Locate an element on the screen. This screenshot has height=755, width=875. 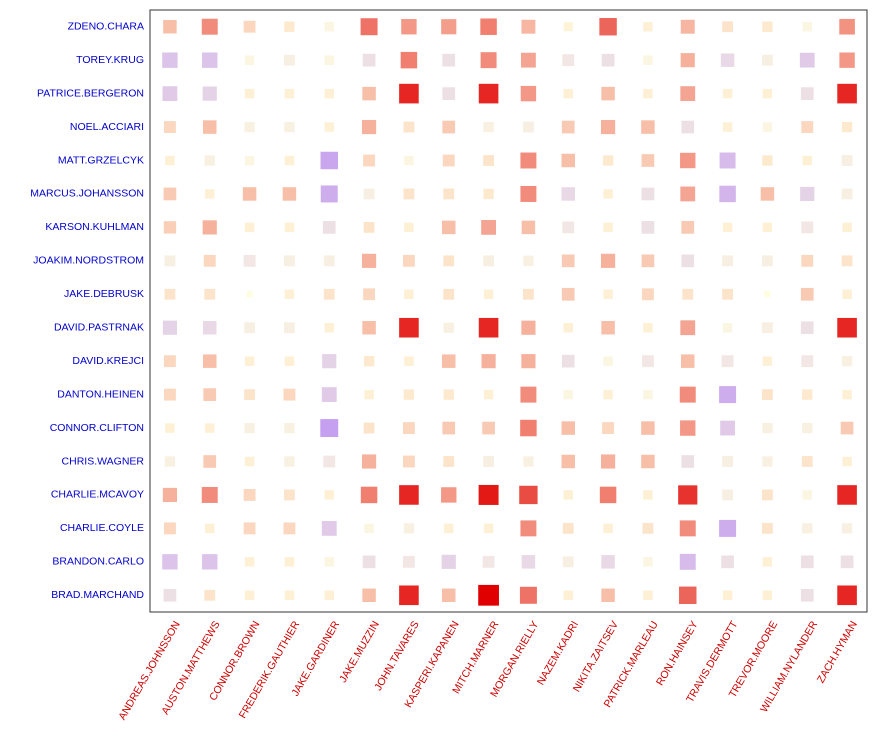
y-tick-label: KARSON.KUHLMAN is located at coordinates (94, 227).